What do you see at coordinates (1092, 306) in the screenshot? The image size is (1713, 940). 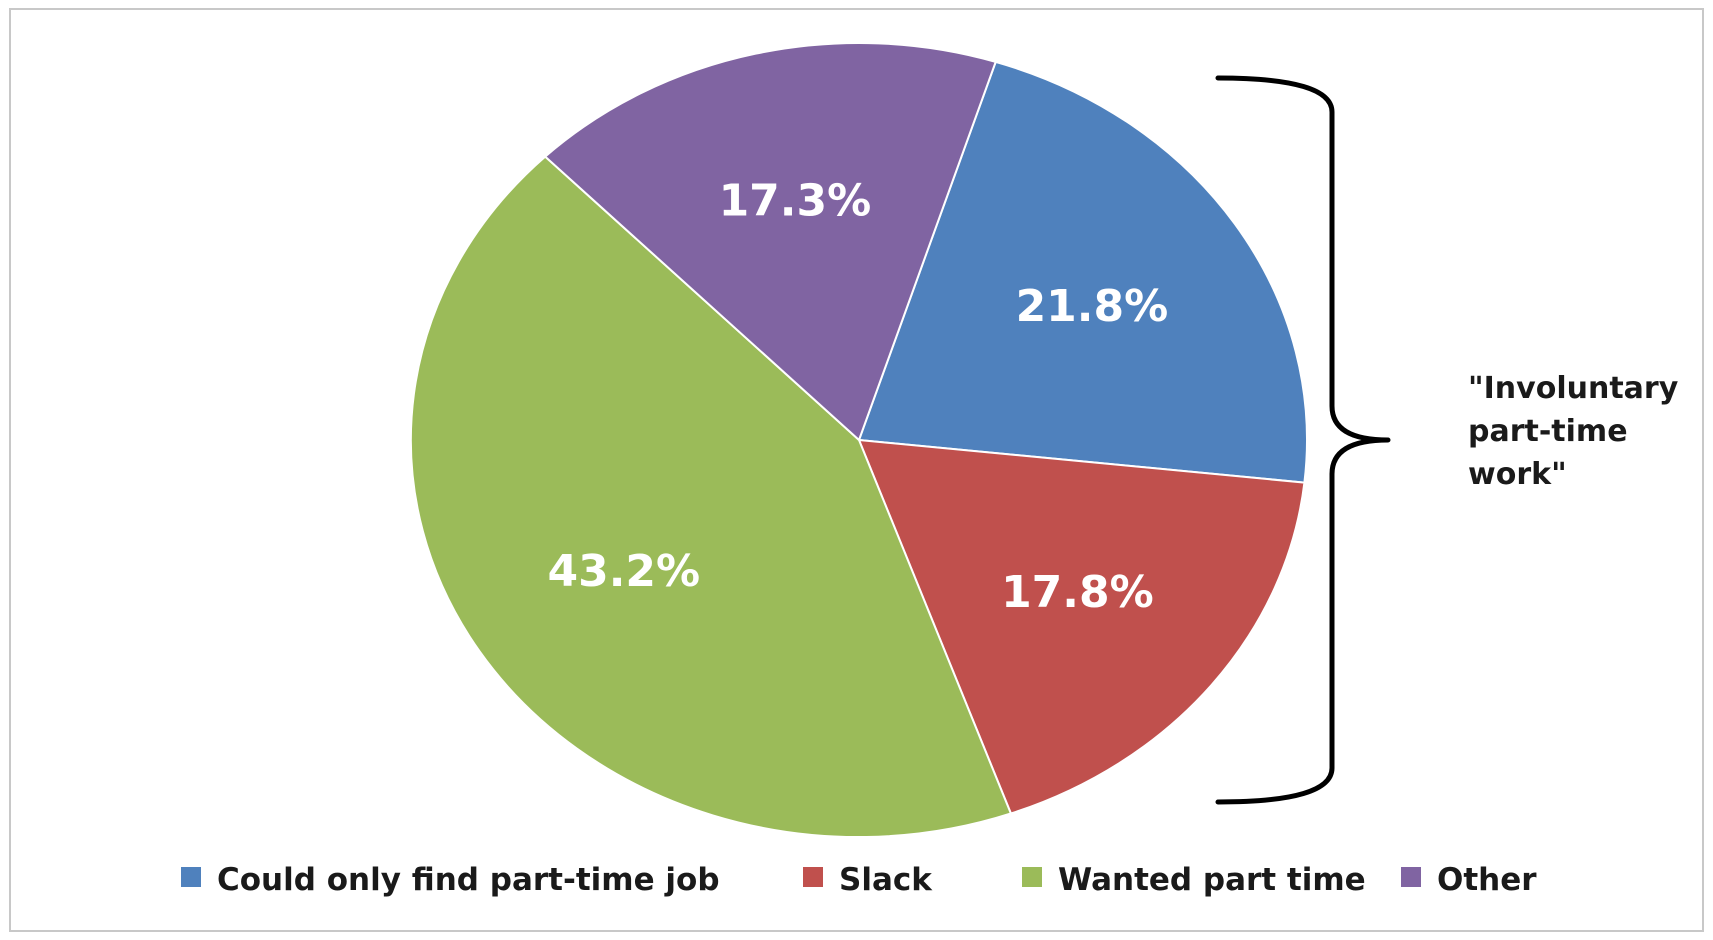 I see `slice-label-could-only-find-part-time-job: 21.8%` at bounding box center [1092, 306].